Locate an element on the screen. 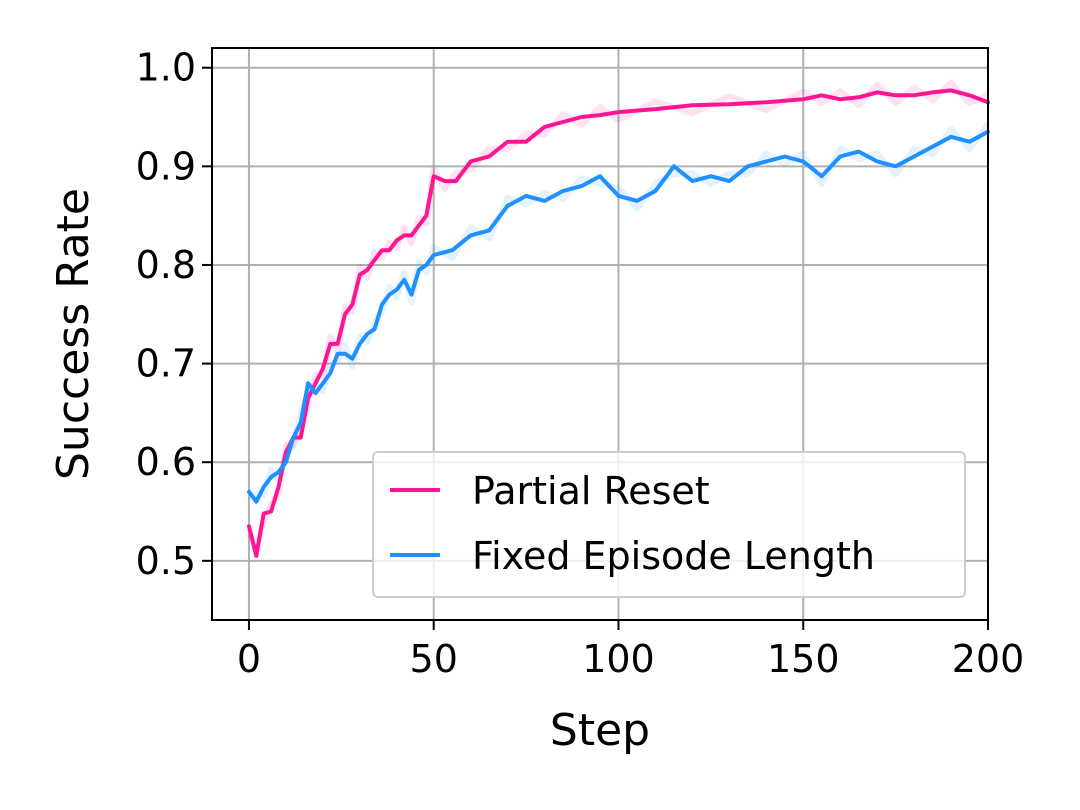 The width and height of the screenshot is (1080, 810). x-tick-label: 50 is located at coordinates (434, 659).